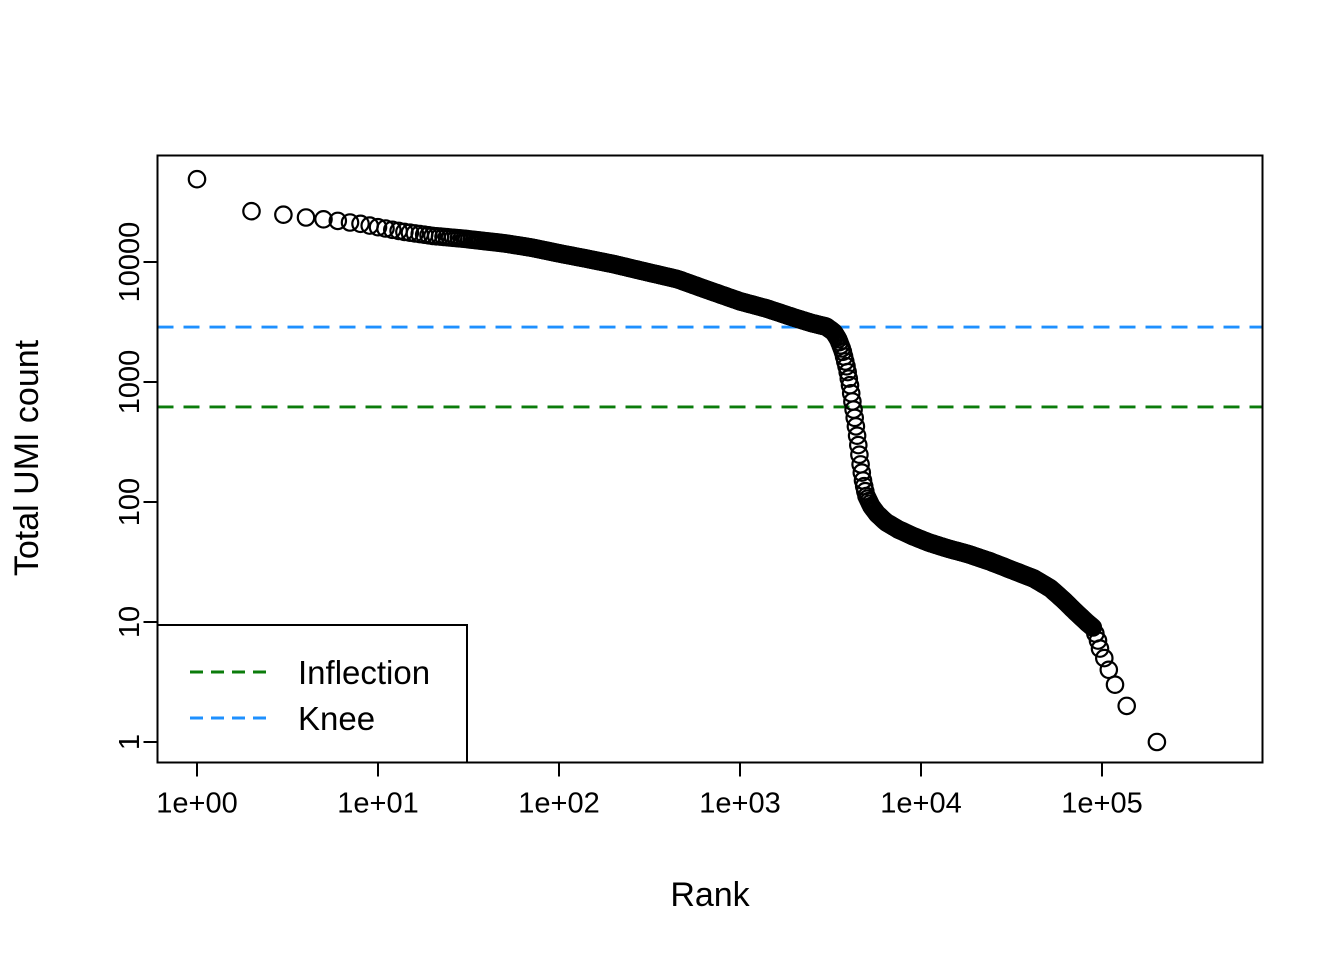  Describe the element at coordinates (920, 804) in the screenshot. I see `x-tick-label: 1e+04` at that location.